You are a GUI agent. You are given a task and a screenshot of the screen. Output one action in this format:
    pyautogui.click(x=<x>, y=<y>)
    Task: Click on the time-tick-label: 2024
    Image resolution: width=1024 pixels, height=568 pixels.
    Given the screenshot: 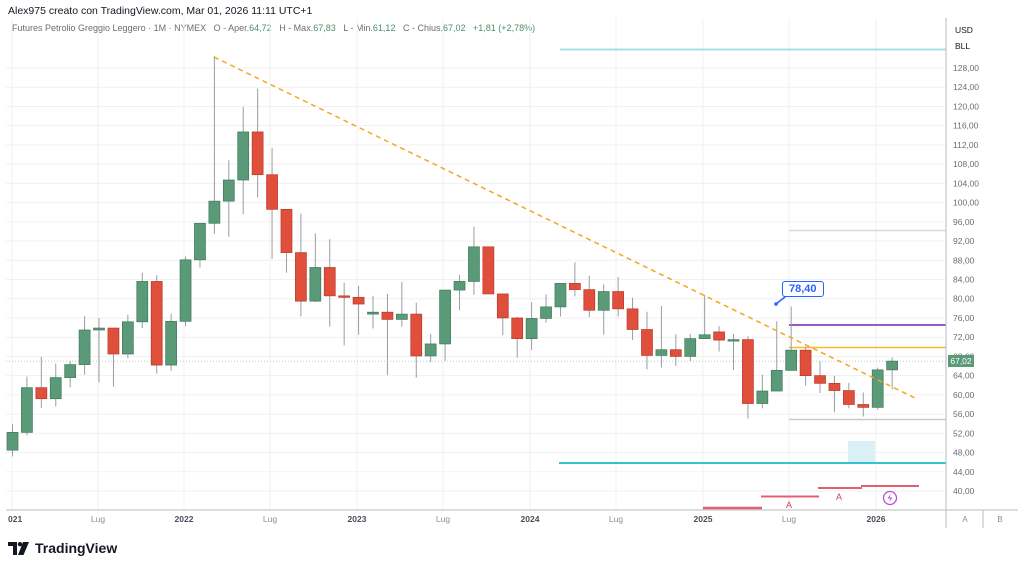 What is the action you would take?
    pyautogui.click(x=530, y=519)
    